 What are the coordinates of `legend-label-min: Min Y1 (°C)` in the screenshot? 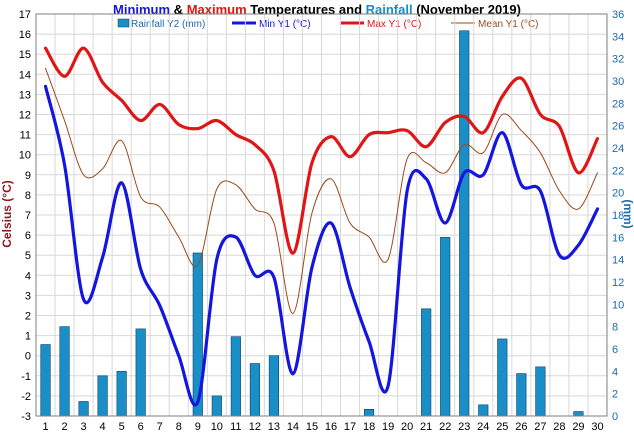 It's located at (285, 24).